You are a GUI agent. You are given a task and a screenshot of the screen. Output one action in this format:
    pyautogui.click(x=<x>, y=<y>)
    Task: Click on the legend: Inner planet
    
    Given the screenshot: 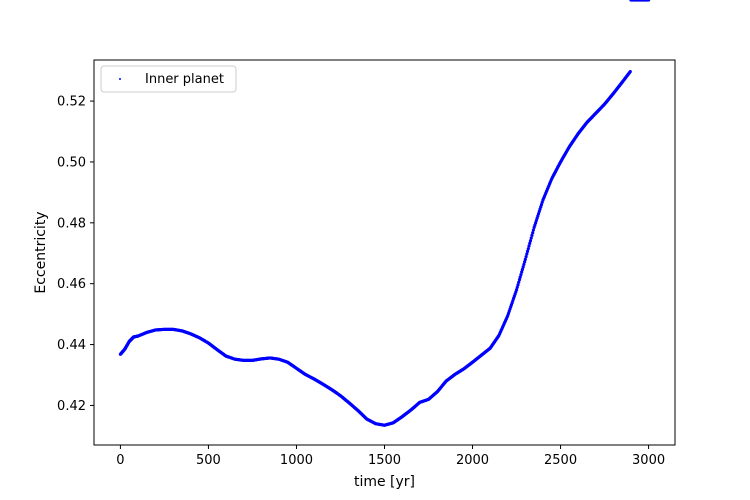 What is the action you would take?
    pyautogui.click(x=168, y=79)
    